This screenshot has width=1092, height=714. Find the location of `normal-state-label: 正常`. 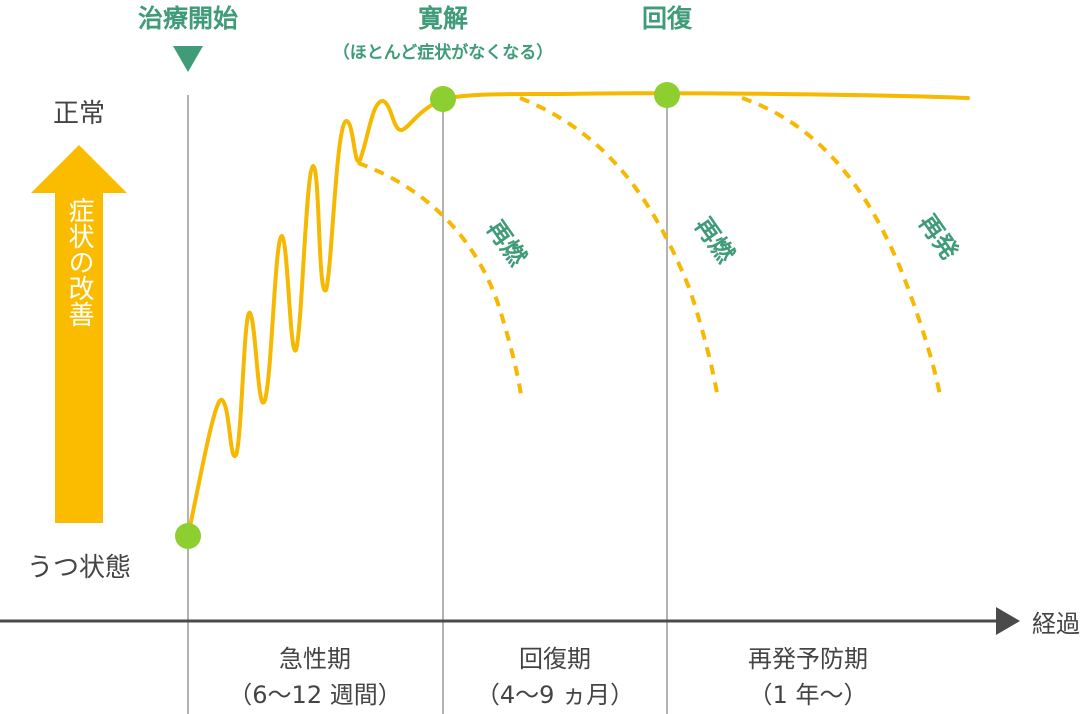

normal-state-label: 正常 is located at coordinates (79, 114).